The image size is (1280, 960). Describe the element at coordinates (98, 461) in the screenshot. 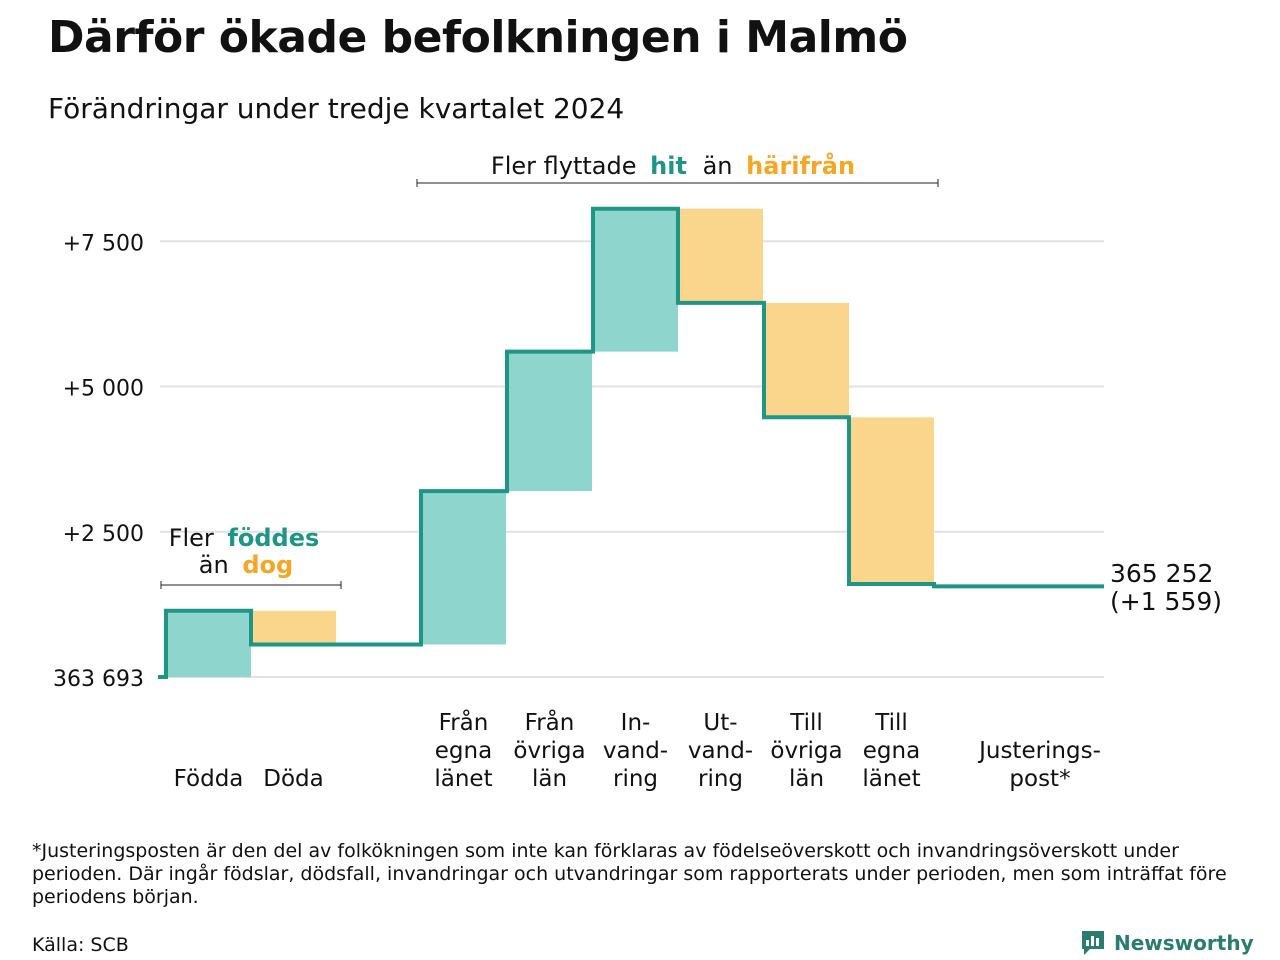

I see `y-axis-labels: 363 693 +2 500 +5 000 +7 500` at that location.